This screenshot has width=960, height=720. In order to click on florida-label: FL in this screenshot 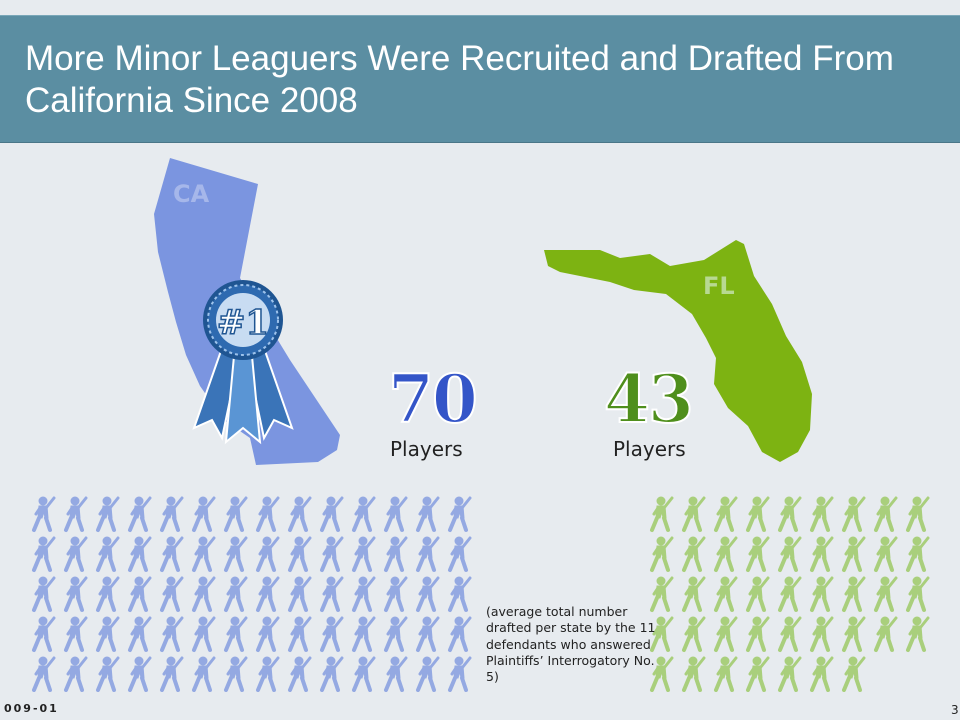, I will do `click(719, 286)`.